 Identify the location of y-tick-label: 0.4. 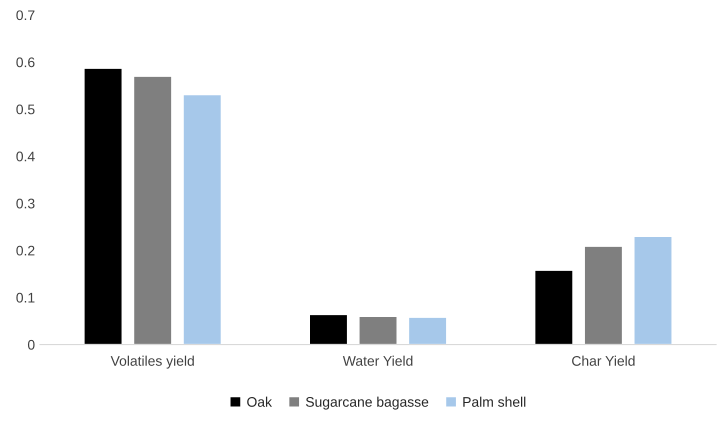
(25, 157).